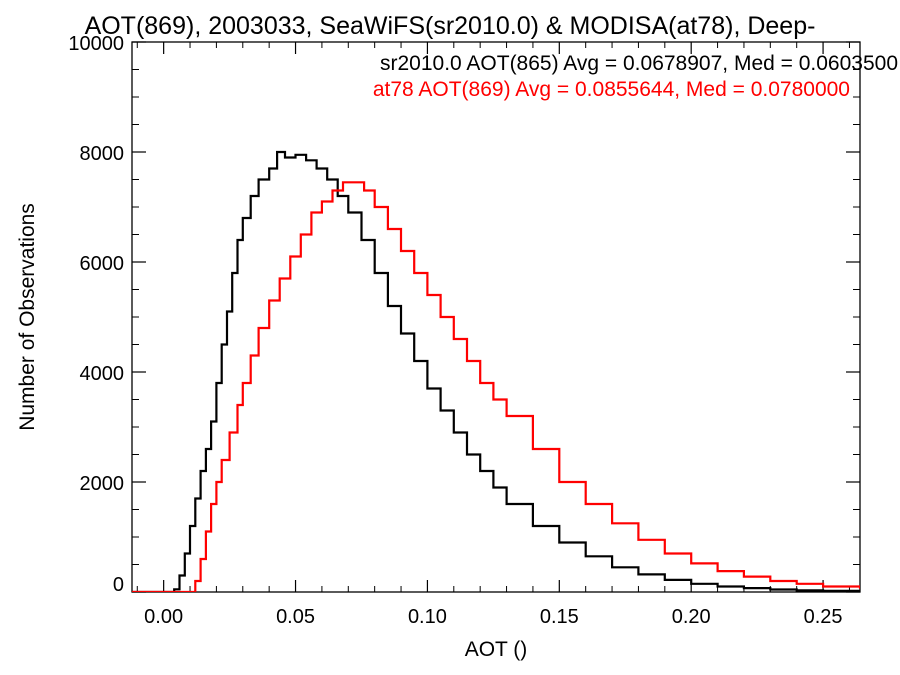 The width and height of the screenshot is (900, 675). Describe the element at coordinates (427, 617) in the screenshot. I see `x-tick-label: 0.10` at that location.